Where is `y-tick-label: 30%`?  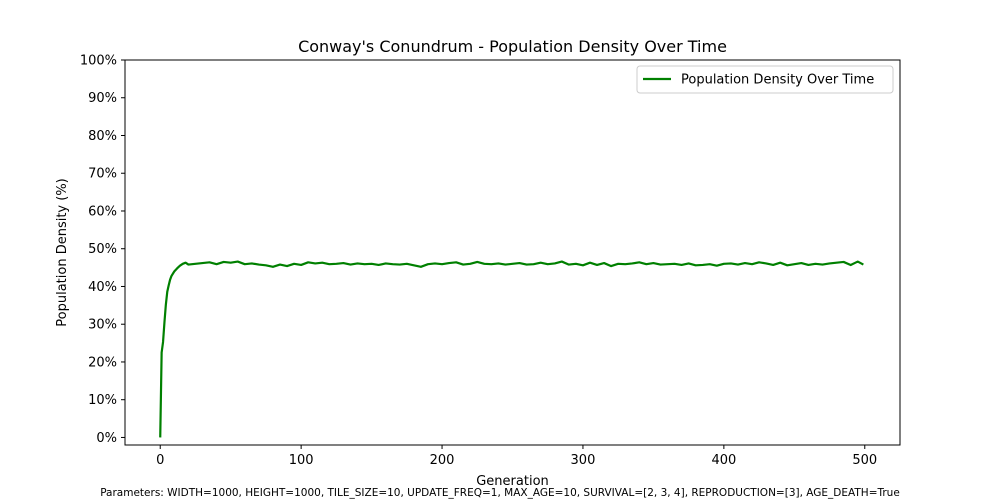
y-tick-label: 30% is located at coordinates (102, 325).